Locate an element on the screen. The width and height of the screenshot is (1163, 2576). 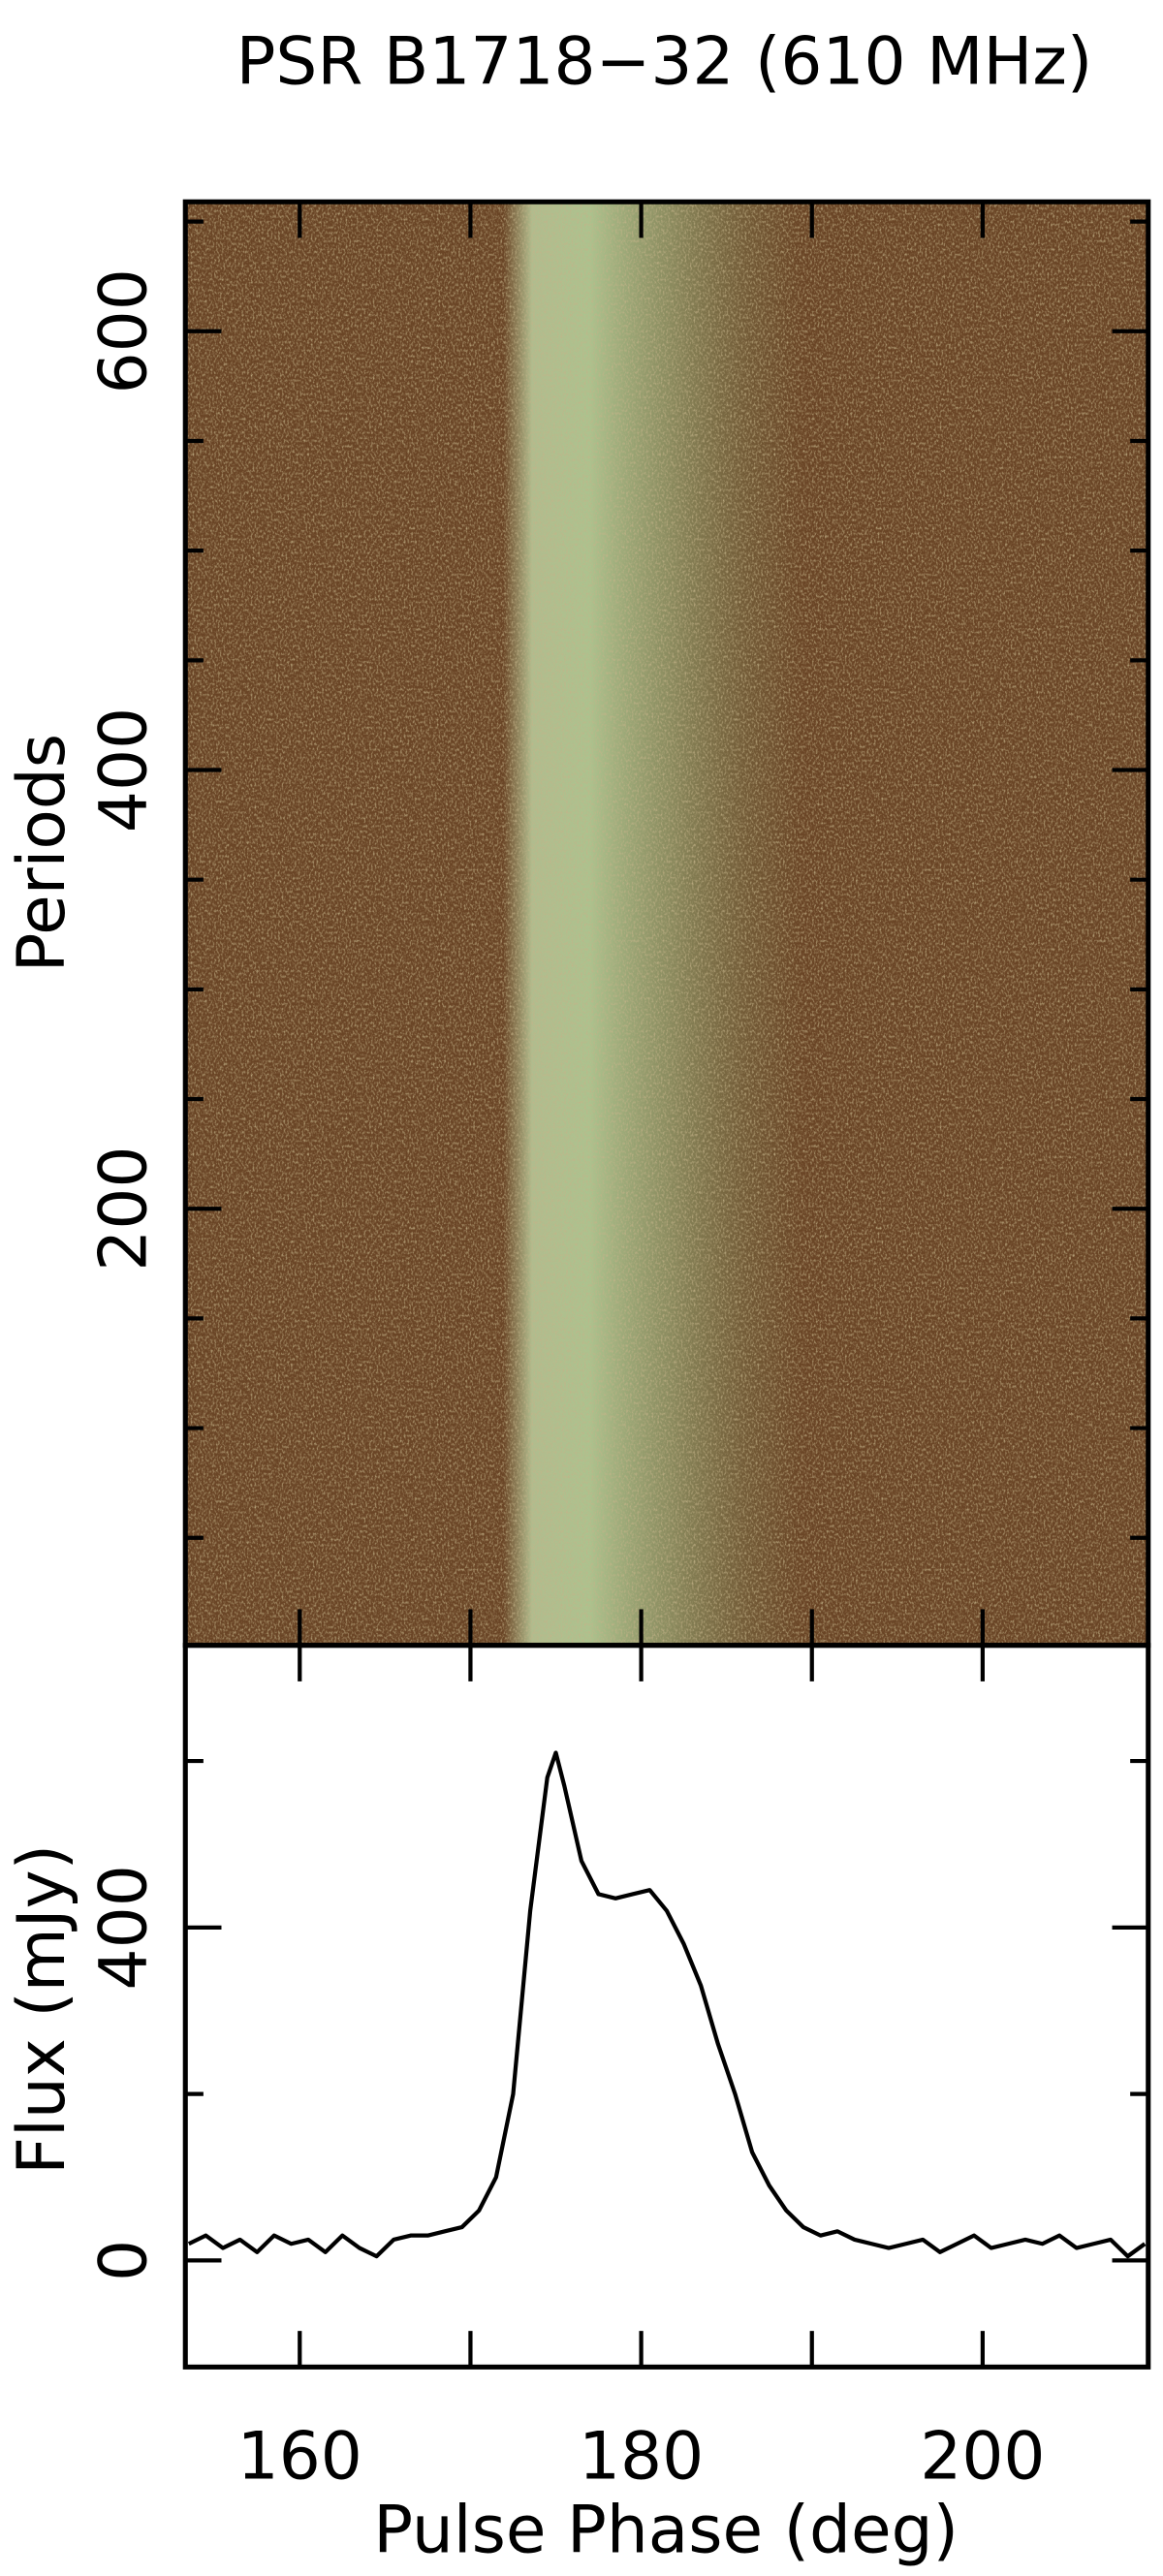
y-axis-label: Periods is located at coordinates (41, 853).